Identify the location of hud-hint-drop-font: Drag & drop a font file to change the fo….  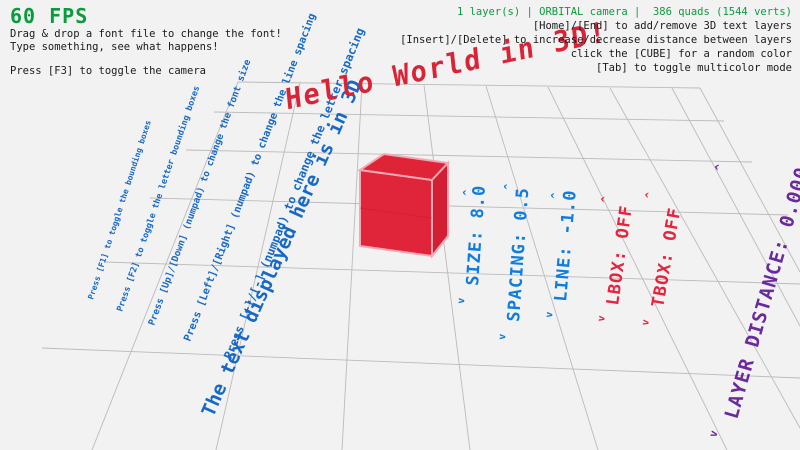
(146, 34).